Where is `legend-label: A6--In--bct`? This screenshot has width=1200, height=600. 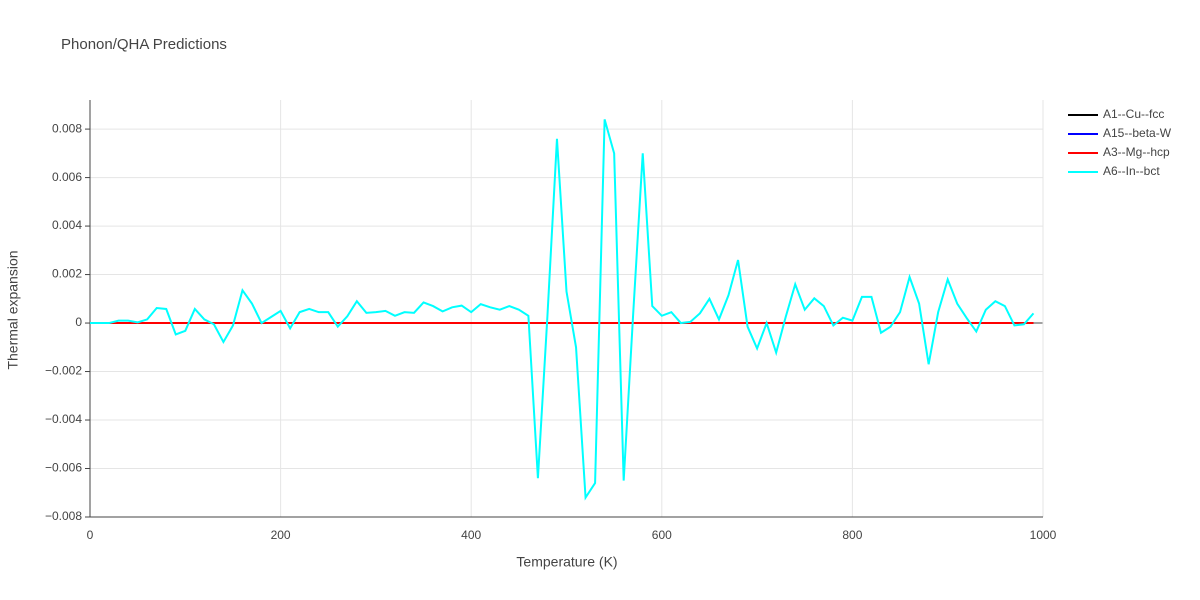
legend-label: A6--In--bct is located at coordinates (1131, 171).